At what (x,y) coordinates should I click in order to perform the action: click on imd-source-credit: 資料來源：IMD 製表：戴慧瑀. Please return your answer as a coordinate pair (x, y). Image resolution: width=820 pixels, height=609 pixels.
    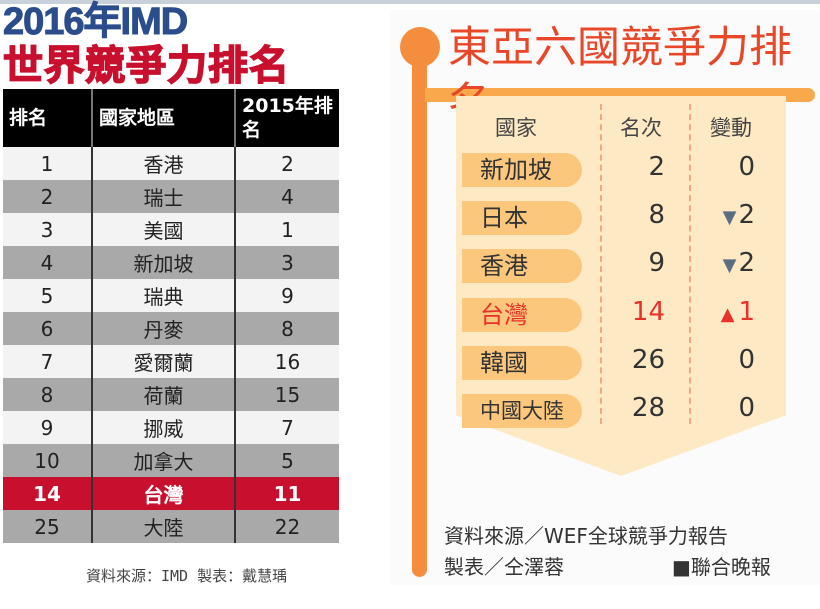
    Looking at the image, I should click on (187, 576).